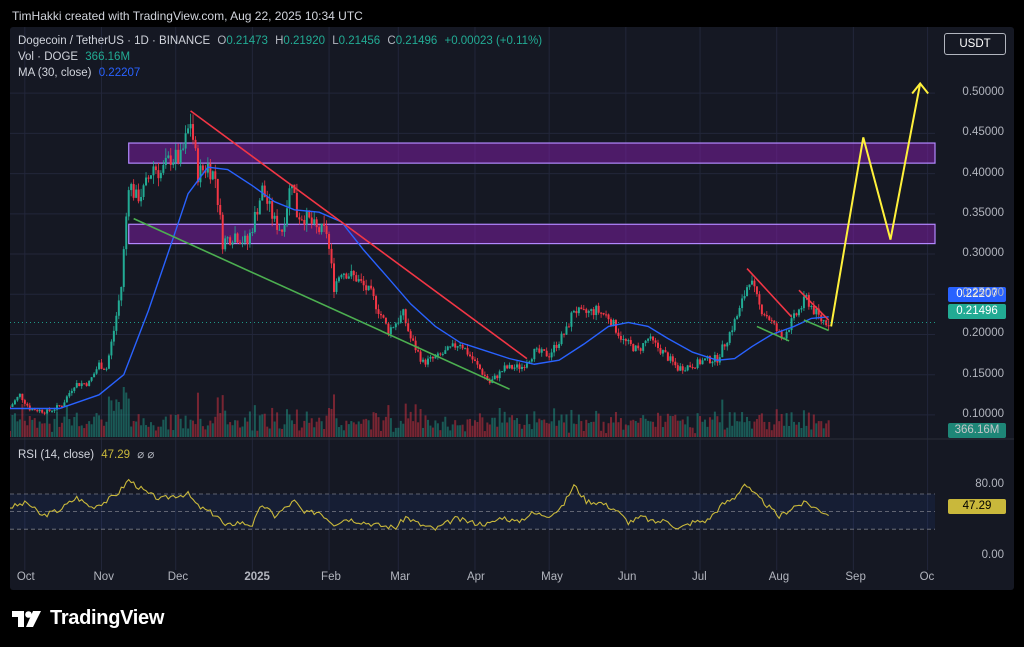 The height and width of the screenshot is (647, 1024). Describe the element at coordinates (88, 454) in the screenshot. I see `rsi-legend: RSI (14, close) 47.29 ⌀ ⌀` at that location.